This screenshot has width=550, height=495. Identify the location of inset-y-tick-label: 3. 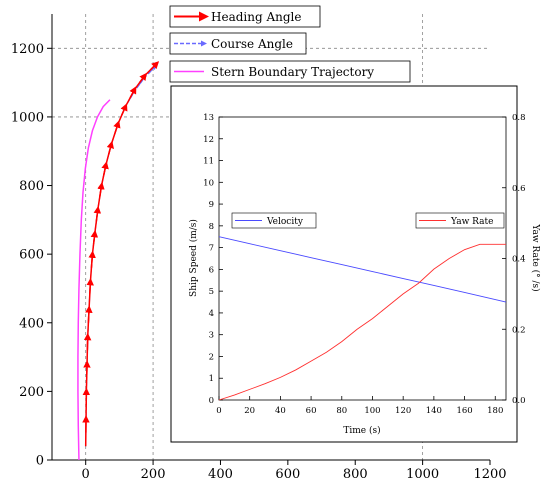
(211, 336).